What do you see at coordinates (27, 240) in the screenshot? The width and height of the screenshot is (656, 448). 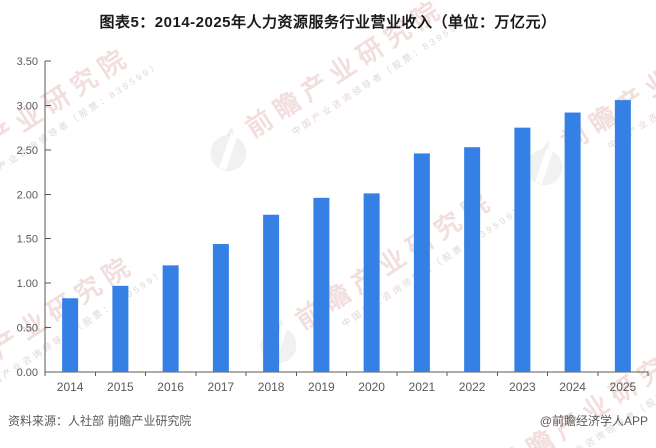 I see `y-tick-label: 1.50` at bounding box center [27, 240].